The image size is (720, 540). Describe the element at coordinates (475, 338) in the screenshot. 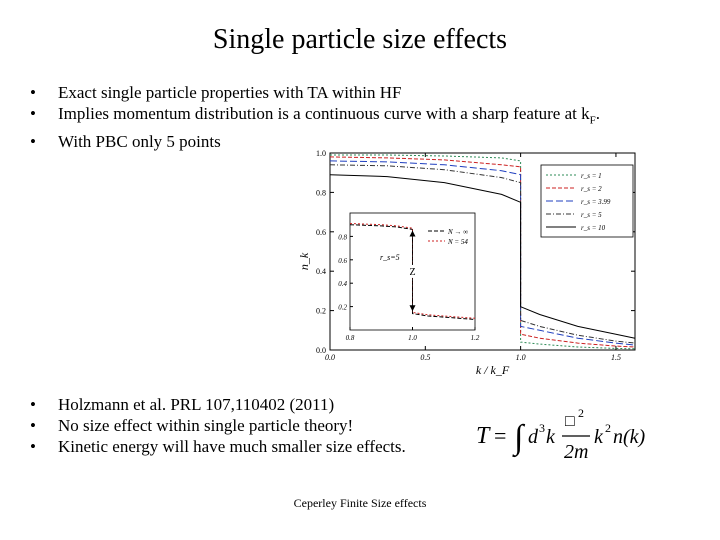

I see `inset-x-tick-label: 1.2` at that location.